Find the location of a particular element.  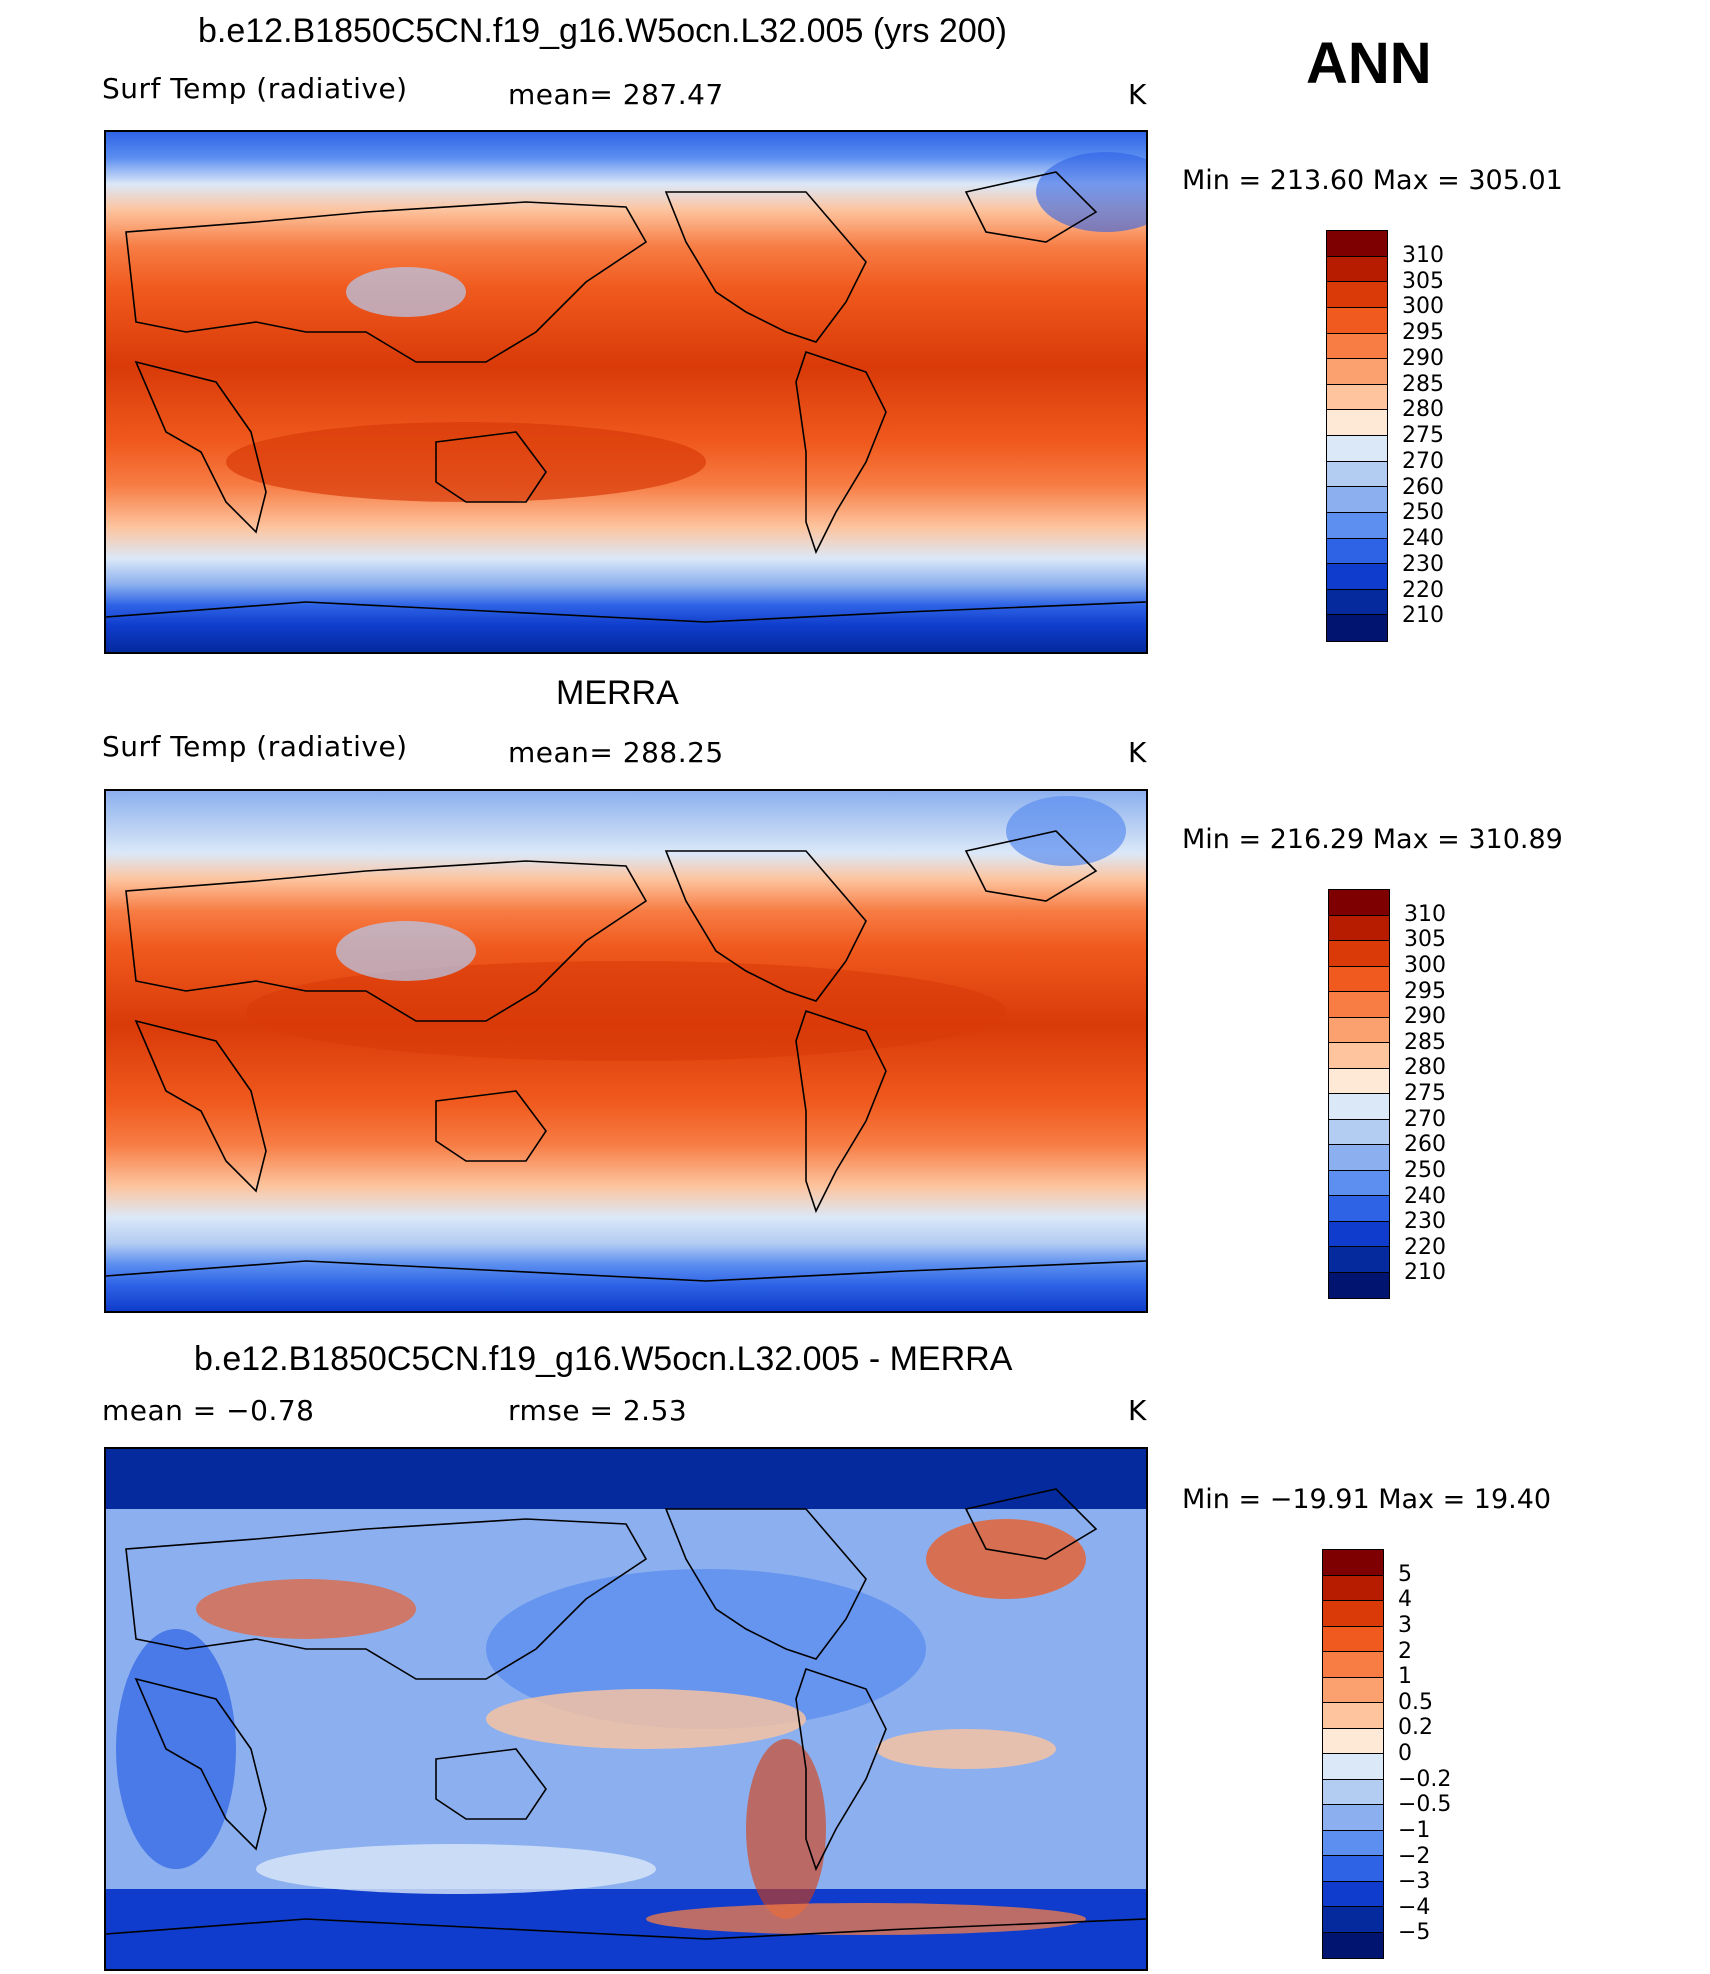

model-colorbar is located at coordinates (1357, 436).